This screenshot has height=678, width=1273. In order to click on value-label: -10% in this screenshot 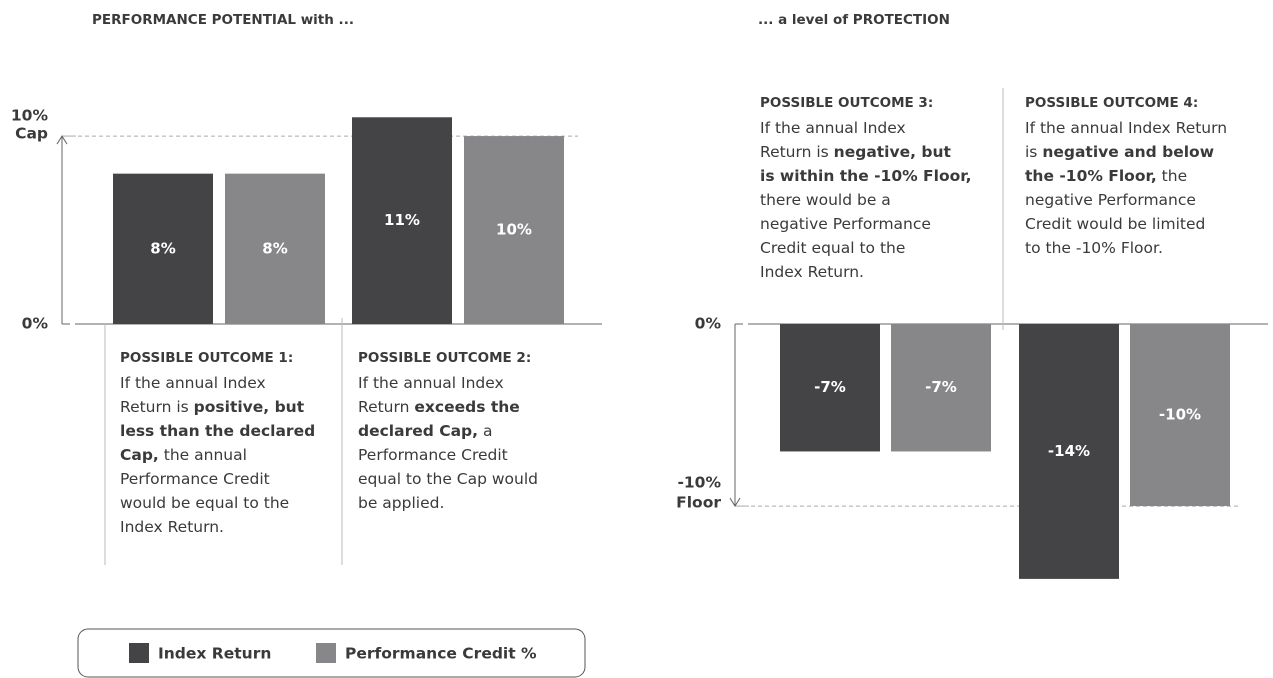, I will do `click(1180, 415)`.